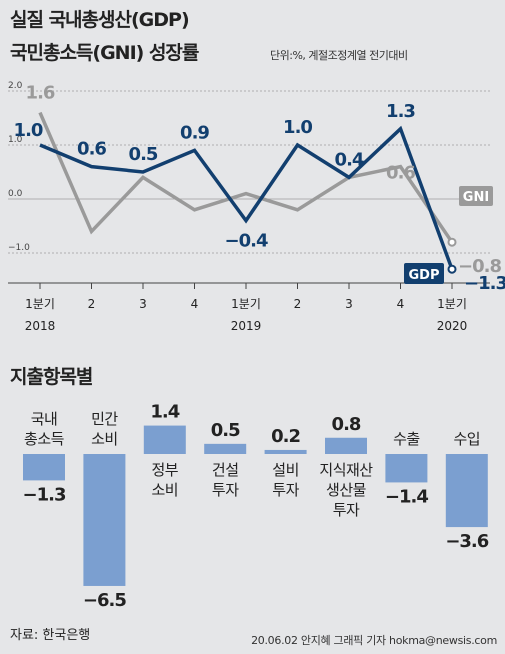 The height and width of the screenshot is (654, 505). I want to click on bar-value-label: 1.4, so click(164, 412).